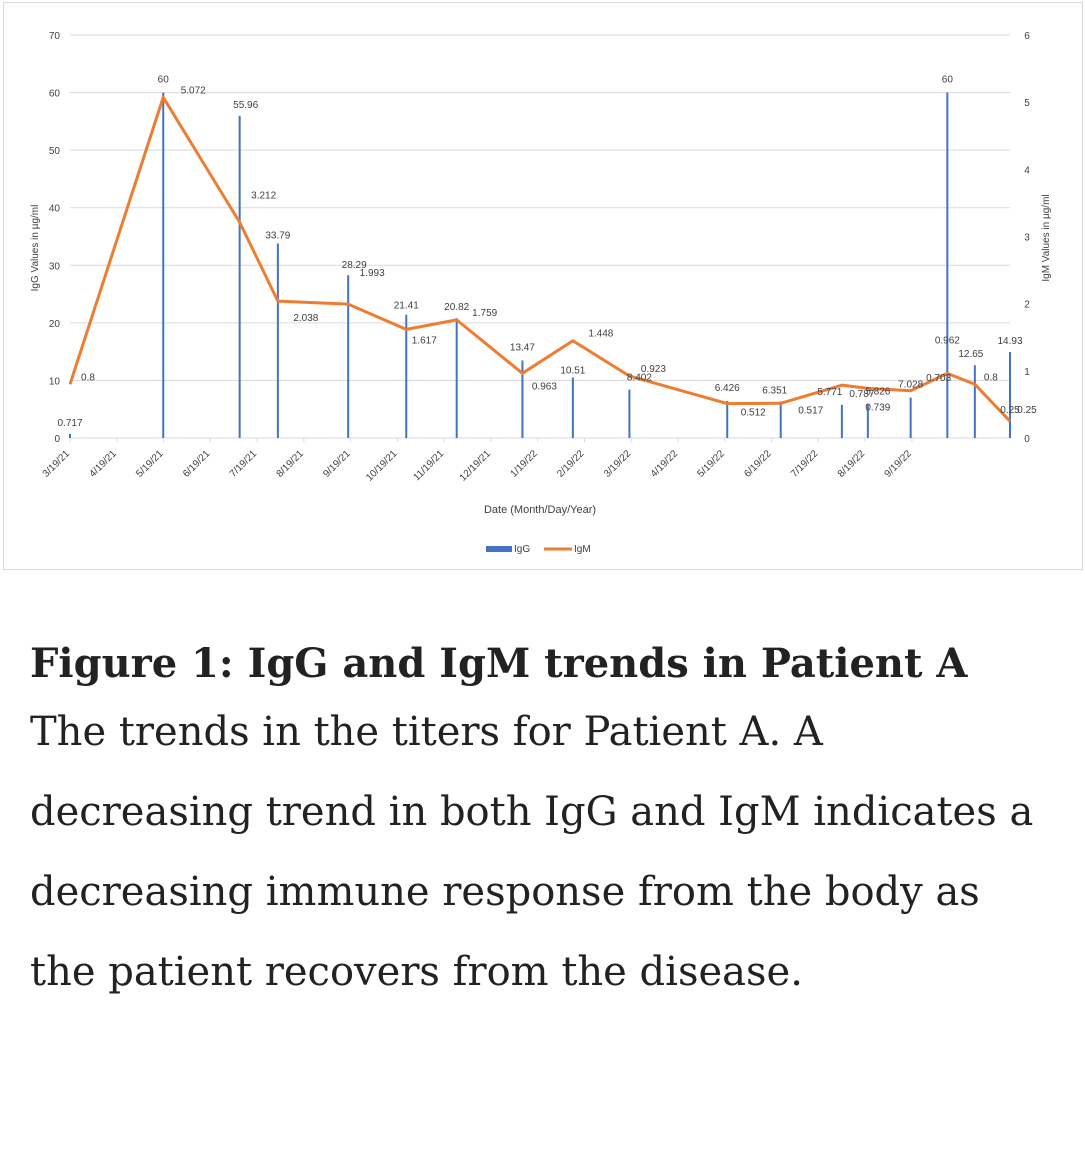  What do you see at coordinates (57, 464) in the screenshot?
I see `x-tick-label: 3/19/21` at bounding box center [57, 464].